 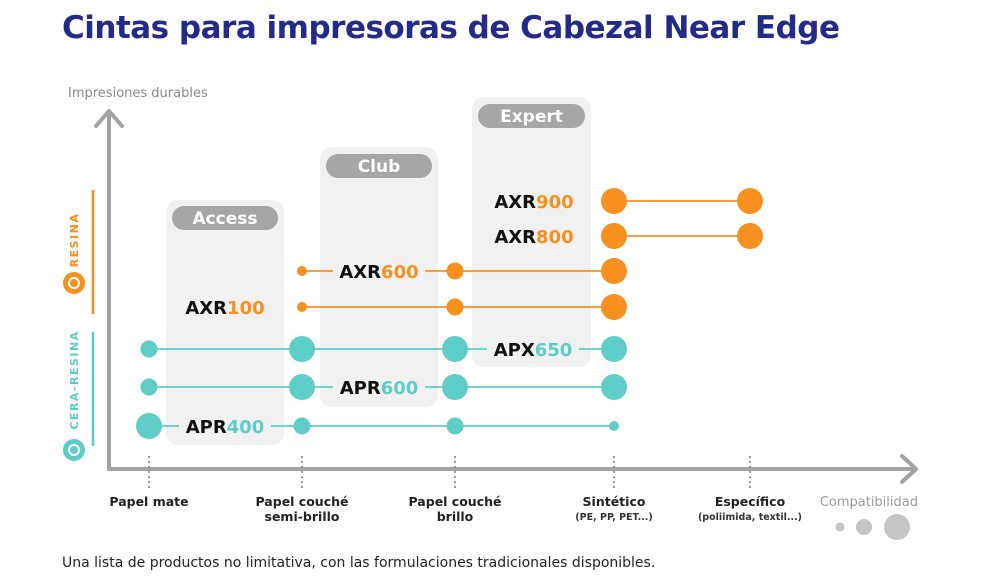 I want to click on resina-icon-detail, so click(x=74, y=283).